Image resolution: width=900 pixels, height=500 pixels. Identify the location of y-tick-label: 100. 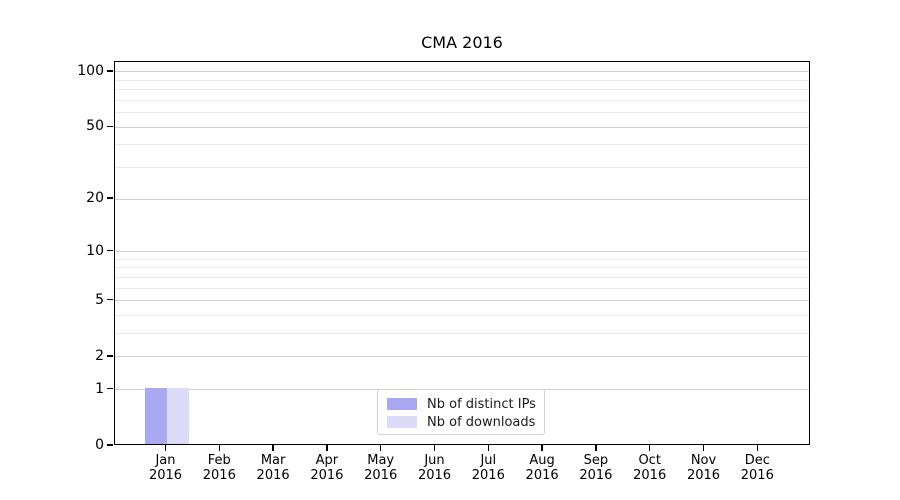
(90, 70).